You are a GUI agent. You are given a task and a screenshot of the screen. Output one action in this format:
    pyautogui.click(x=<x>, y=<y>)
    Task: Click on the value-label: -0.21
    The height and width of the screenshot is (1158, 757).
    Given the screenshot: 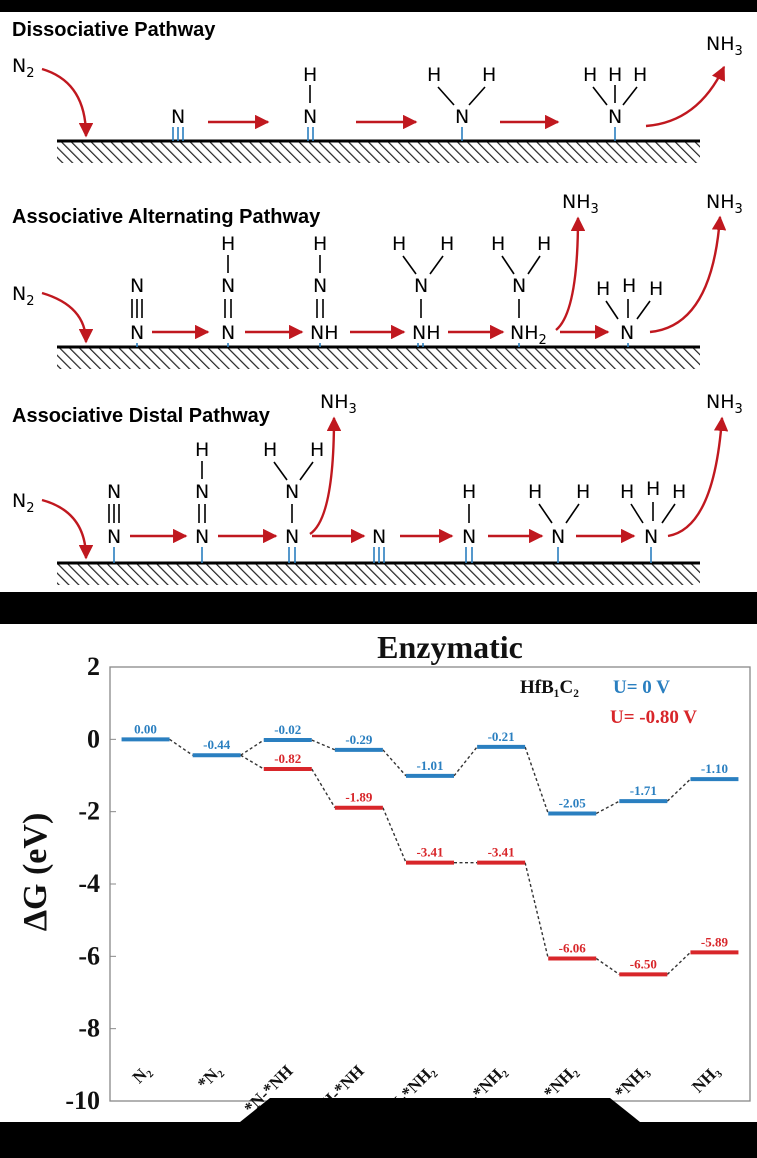 What is the action you would take?
    pyautogui.click(x=501, y=736)
    